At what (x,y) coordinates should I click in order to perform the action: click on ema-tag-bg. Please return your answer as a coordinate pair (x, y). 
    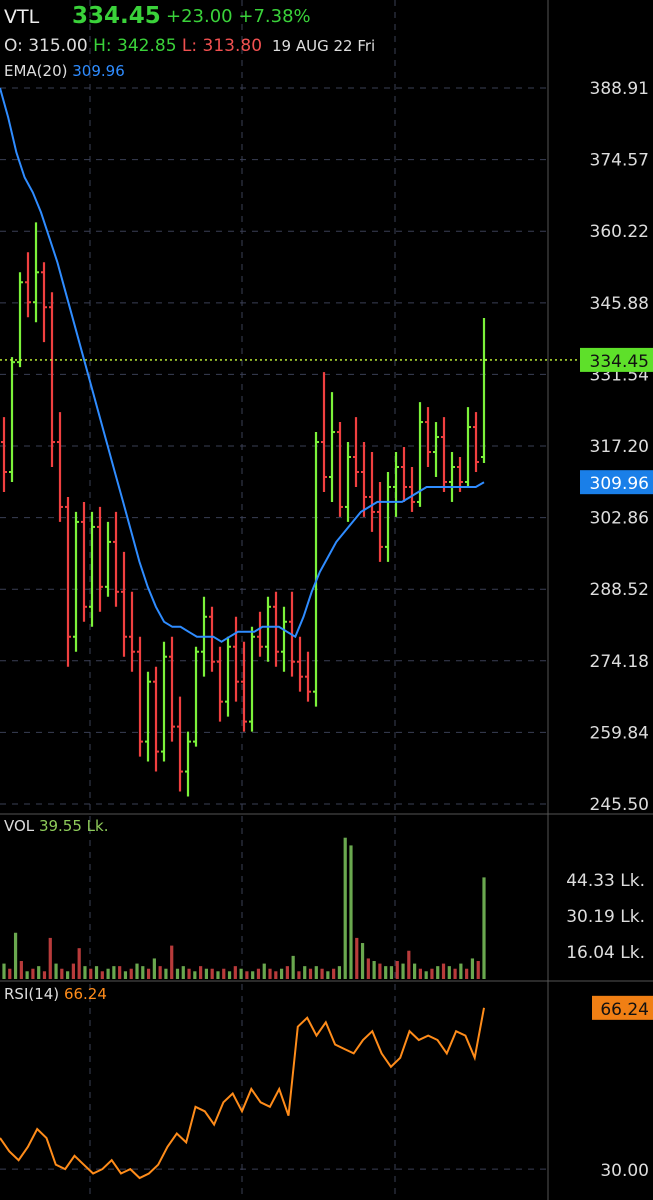
    Looking at the image, I should click on (616, 482).